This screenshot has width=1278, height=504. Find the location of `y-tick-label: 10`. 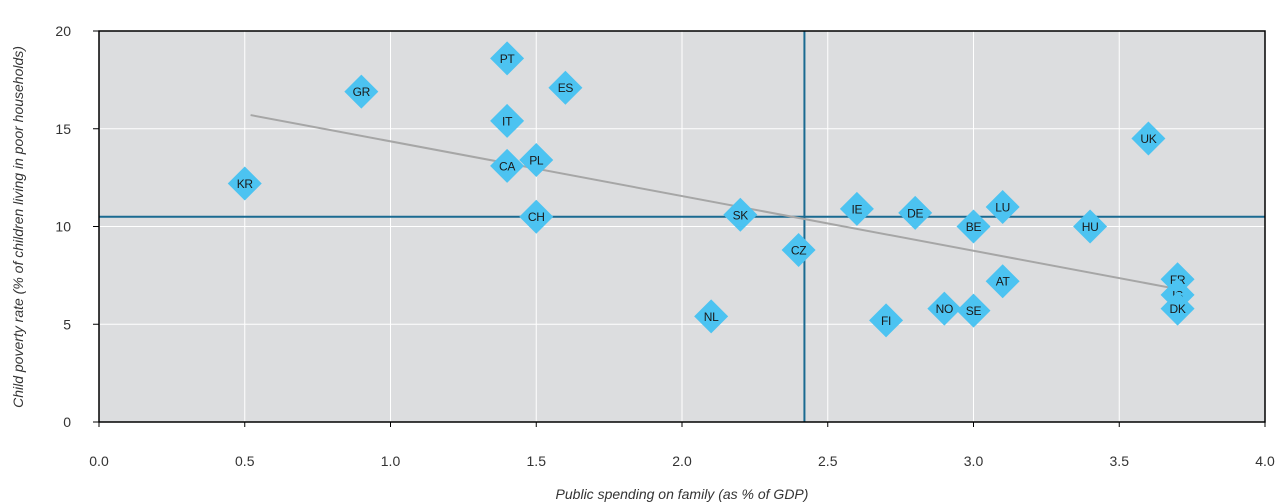

y-tick-label: 10 is located at coordinates (63, 227).